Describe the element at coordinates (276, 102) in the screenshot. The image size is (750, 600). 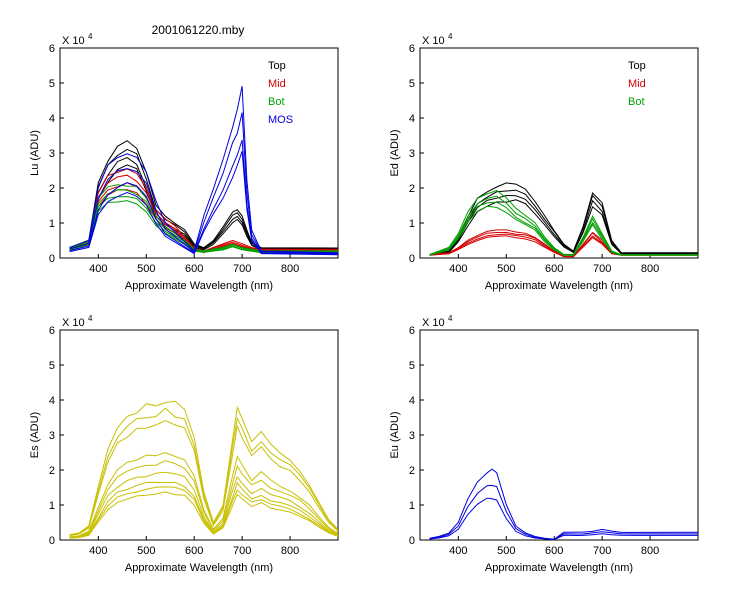
I see `legend-entry-bot: Bot` at that location.